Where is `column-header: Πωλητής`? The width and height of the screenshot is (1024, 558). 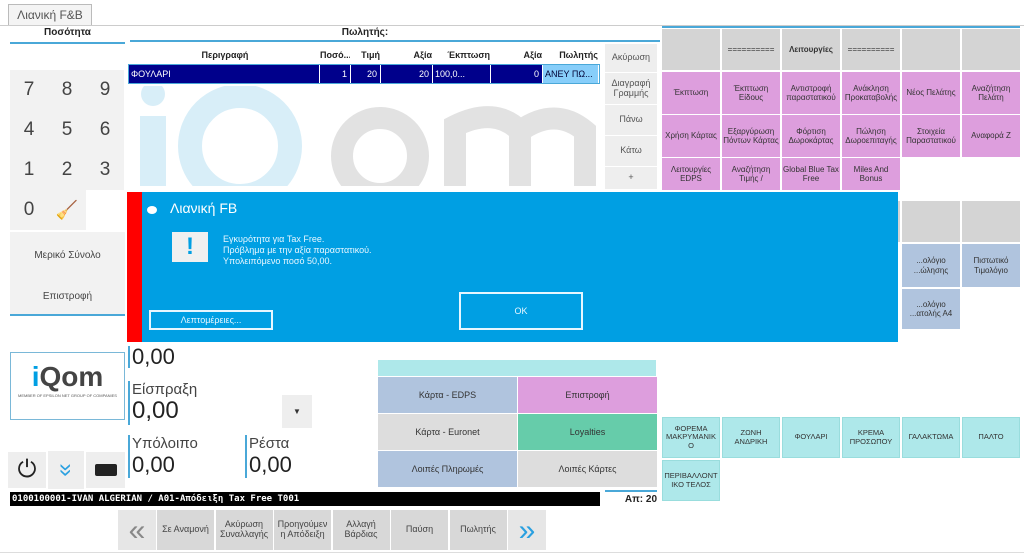
column-header: Πωλητής is located at coordinates (578, 55).